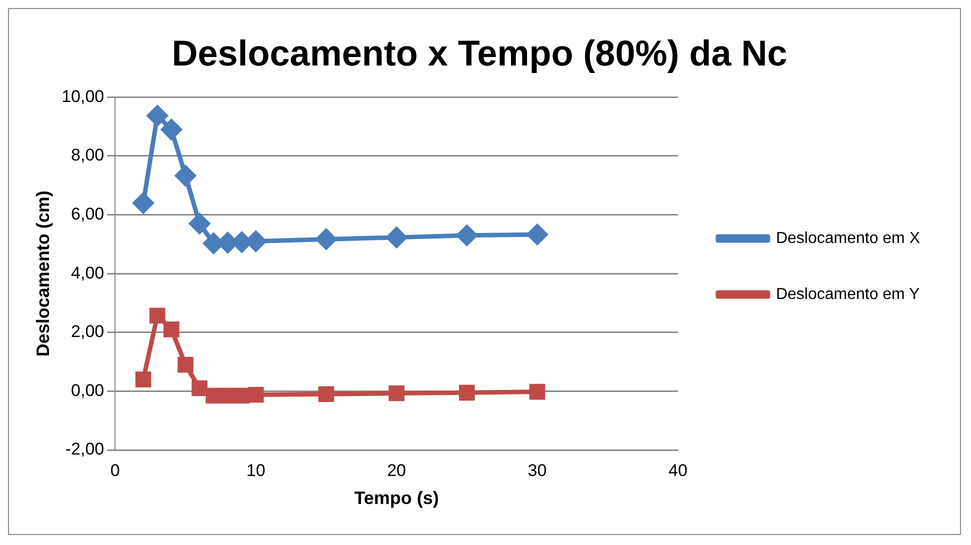 Image resolution: width=971 pixels, height=545 pixels. Describe the element at coordinates (396, 470) in the screenshot. I see `x-tick-label: 20` at that location.